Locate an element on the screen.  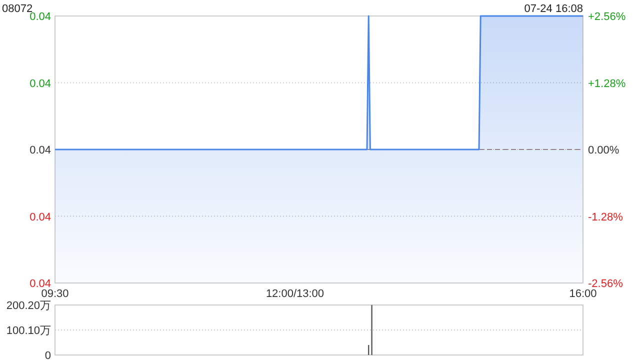
y-tick-label: 200.20万 is located at coordinates (28, 306).